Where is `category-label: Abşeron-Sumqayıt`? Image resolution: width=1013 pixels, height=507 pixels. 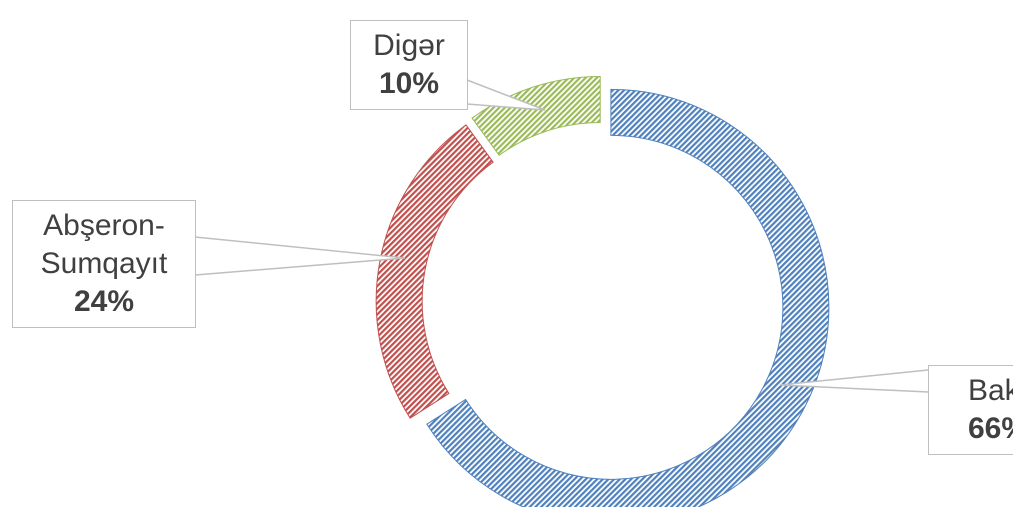
category-label: Abşeron-Sumqayıt is located at coordinates (104, 244).